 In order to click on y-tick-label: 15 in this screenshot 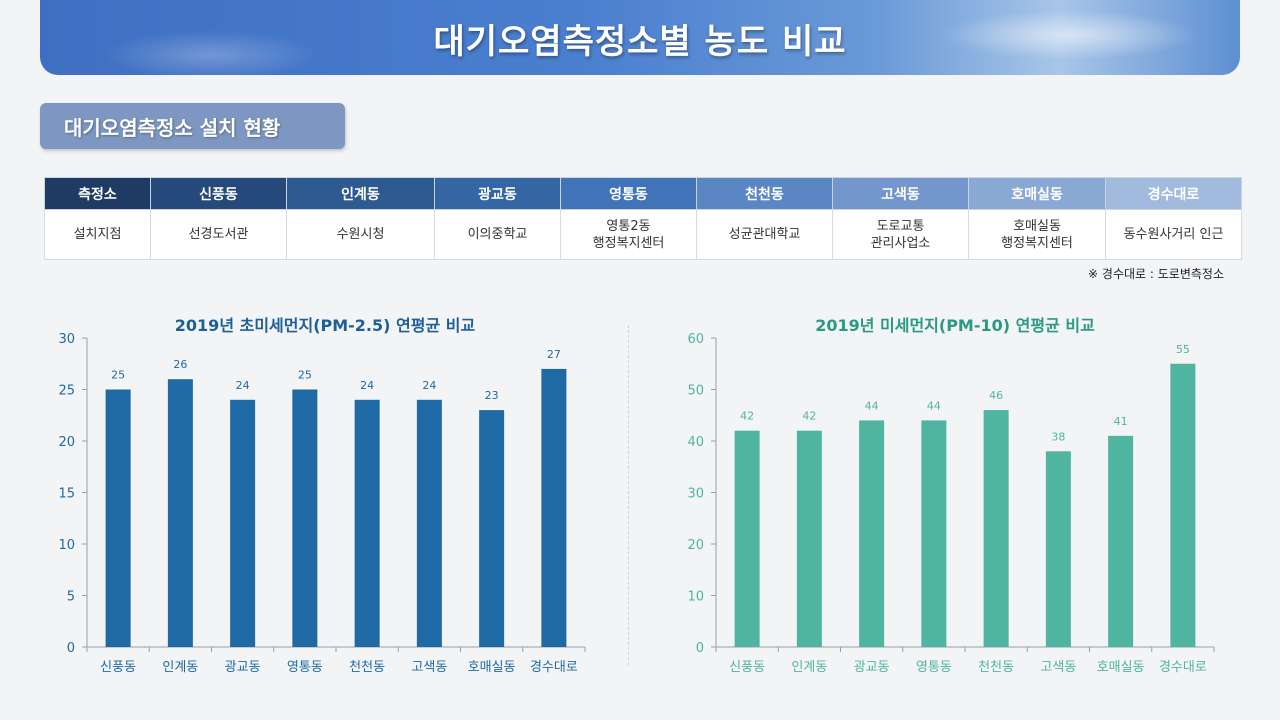, I will do `click(66, 494)`.